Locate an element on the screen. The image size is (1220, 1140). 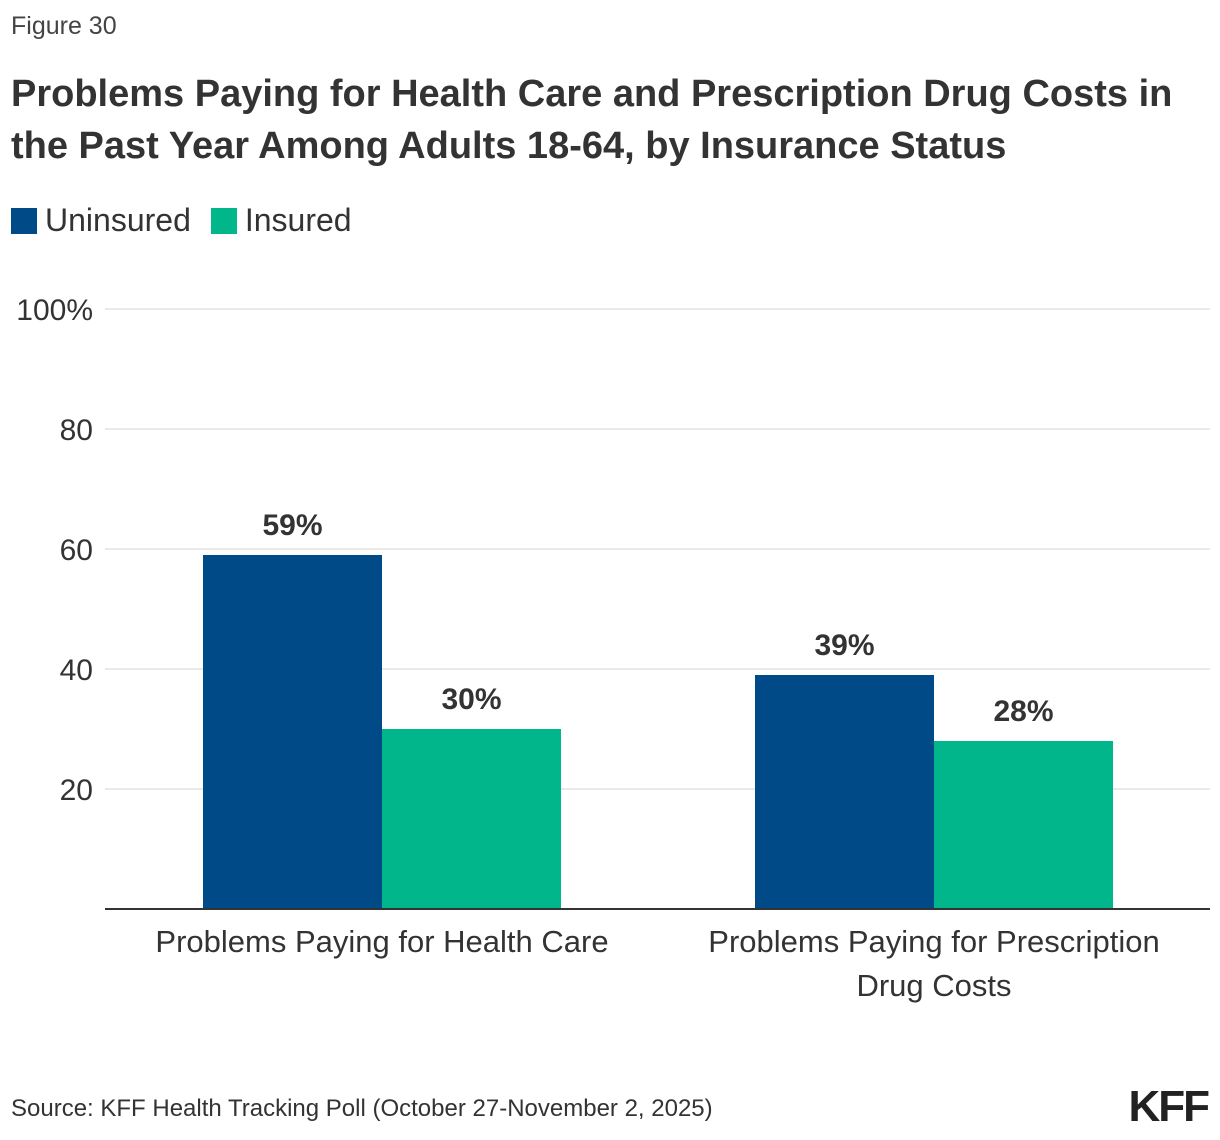
chart-legend: Uninsured Insured is located at coordinates (191, 220).